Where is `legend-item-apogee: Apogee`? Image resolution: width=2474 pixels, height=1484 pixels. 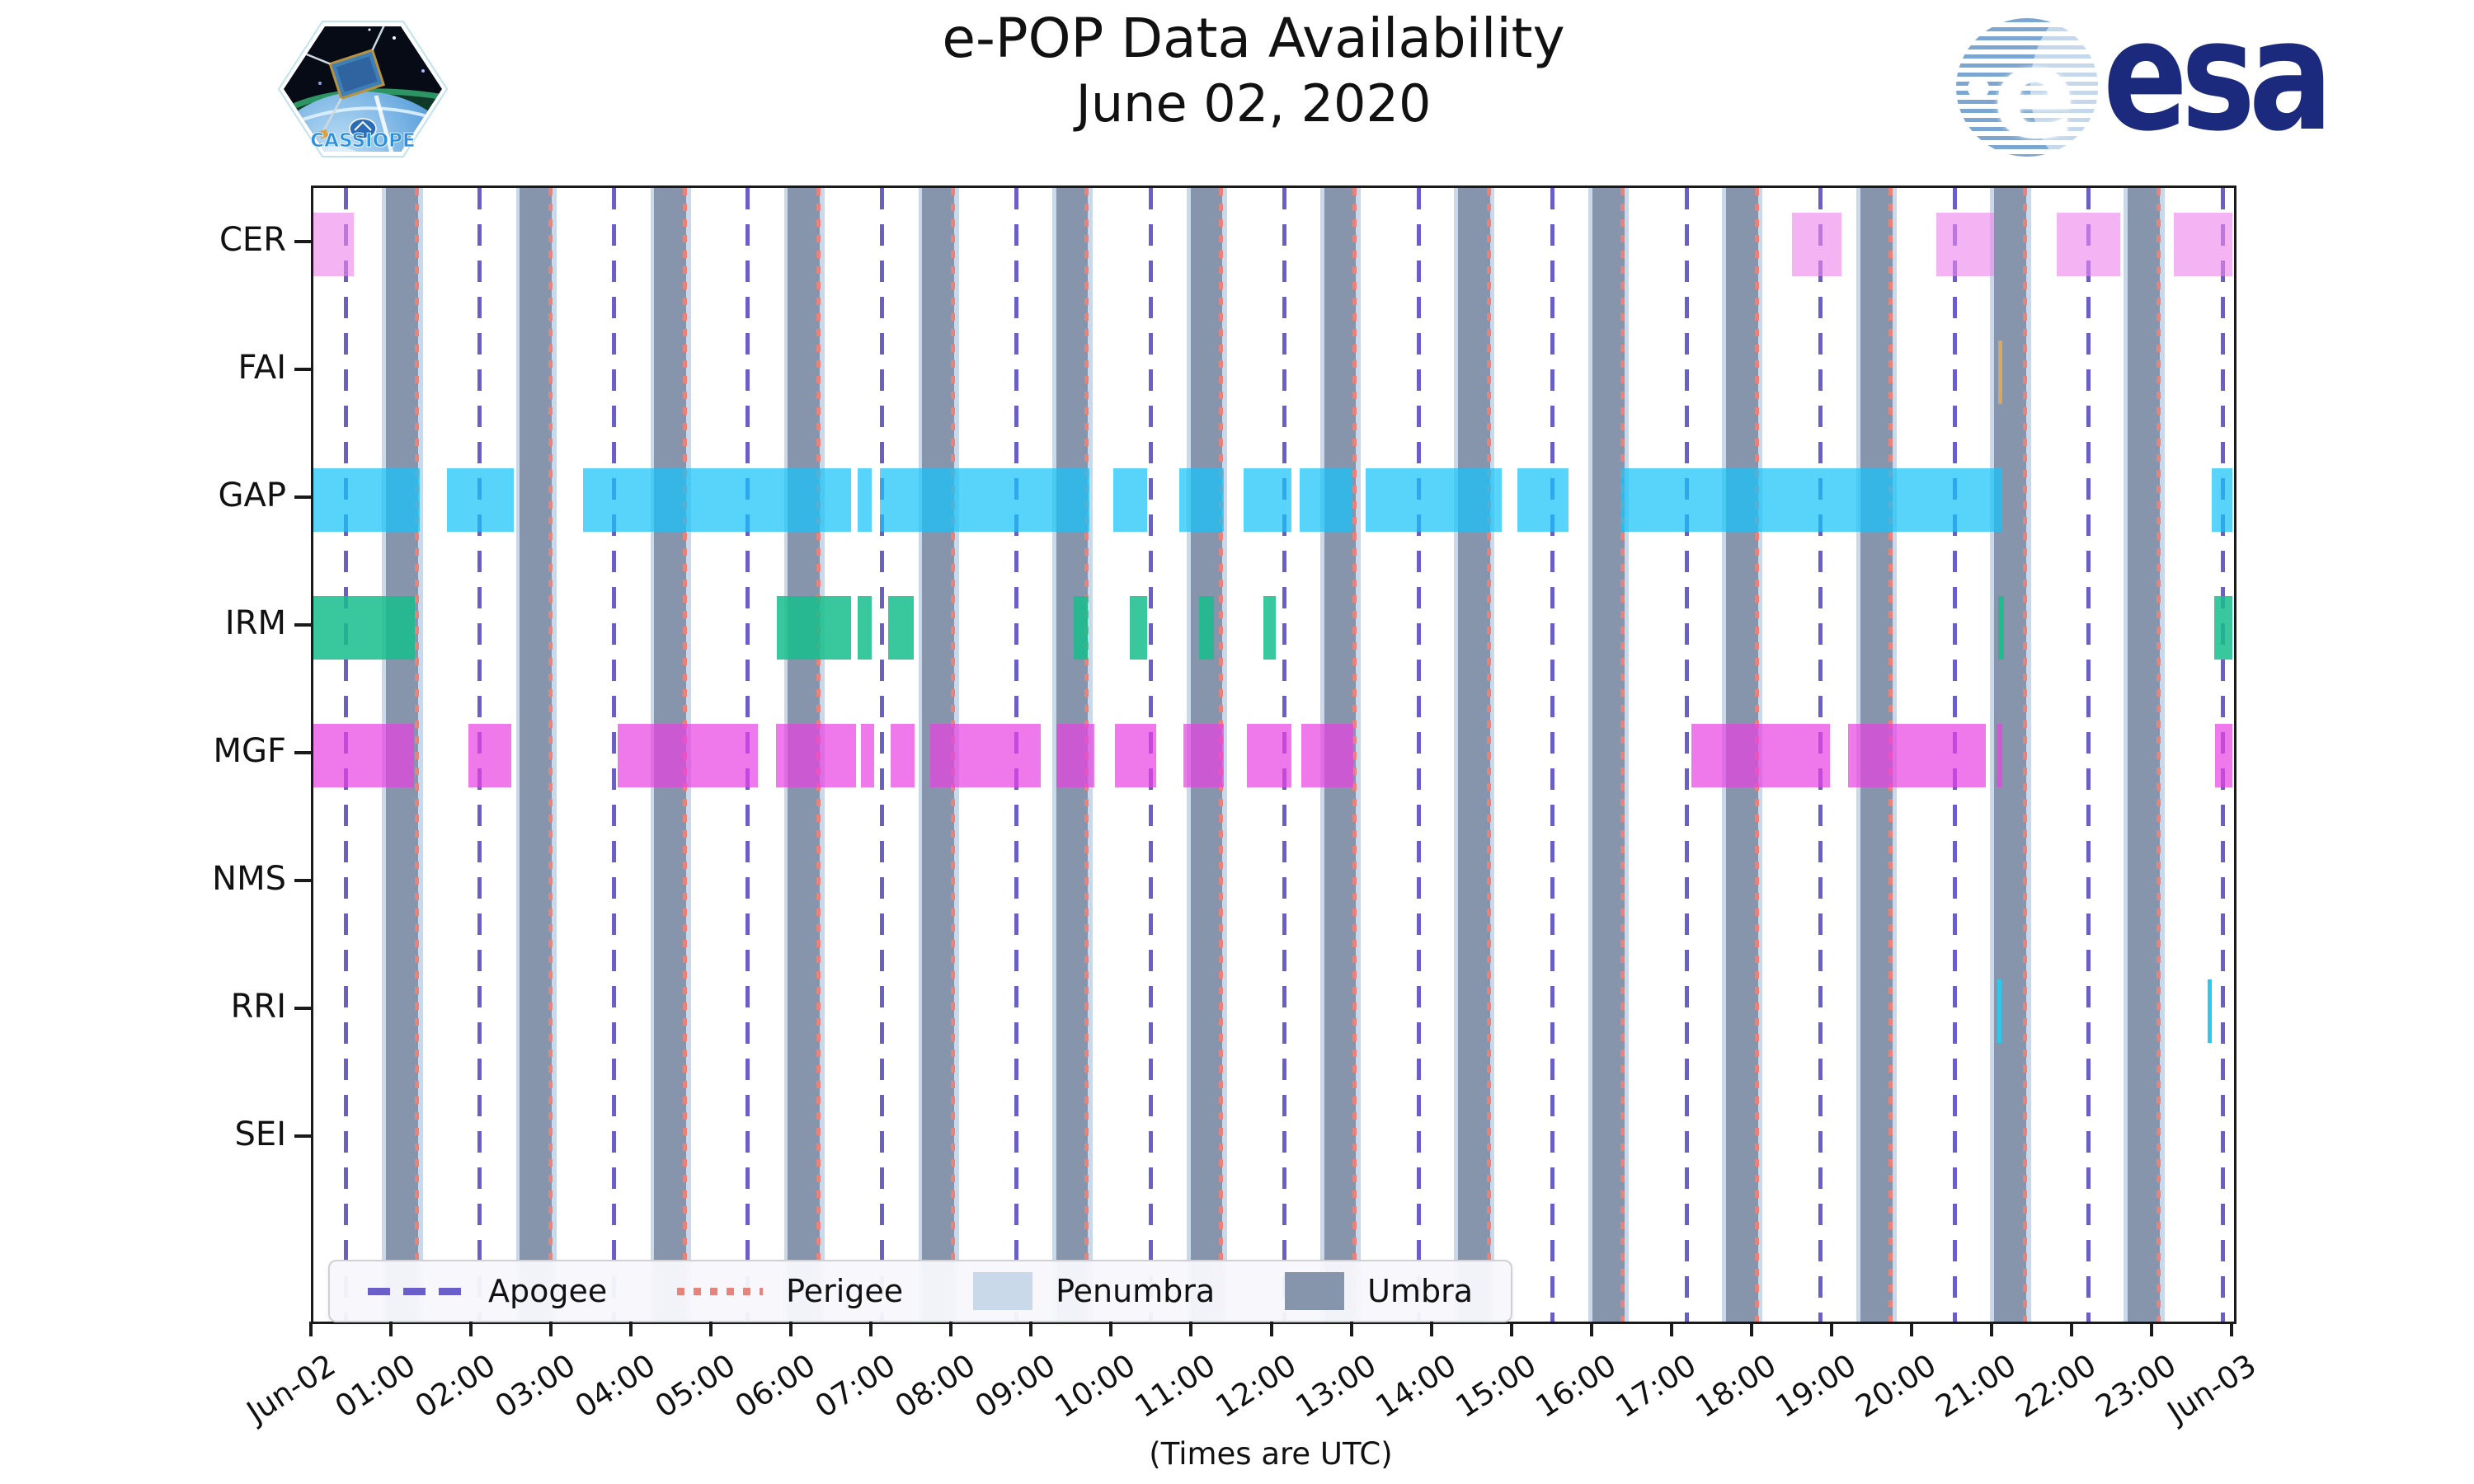 legend-item-apogee: Apogee is located at coordinates (487, 1291).